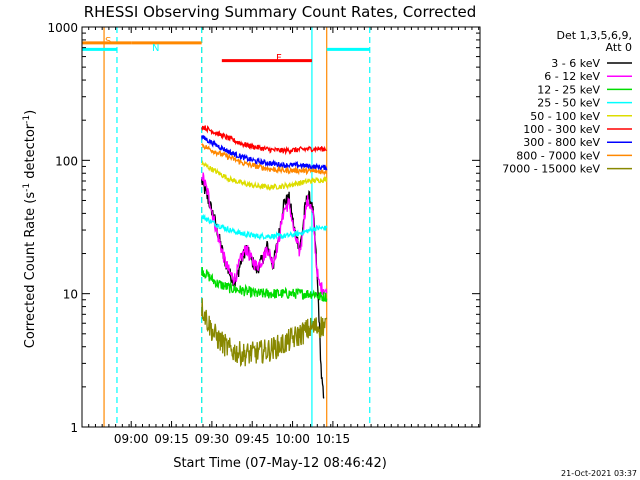 The width and height of the screenshot is (640, 480). I want to click on y-tick-label-1: 1, so click(74, 428).